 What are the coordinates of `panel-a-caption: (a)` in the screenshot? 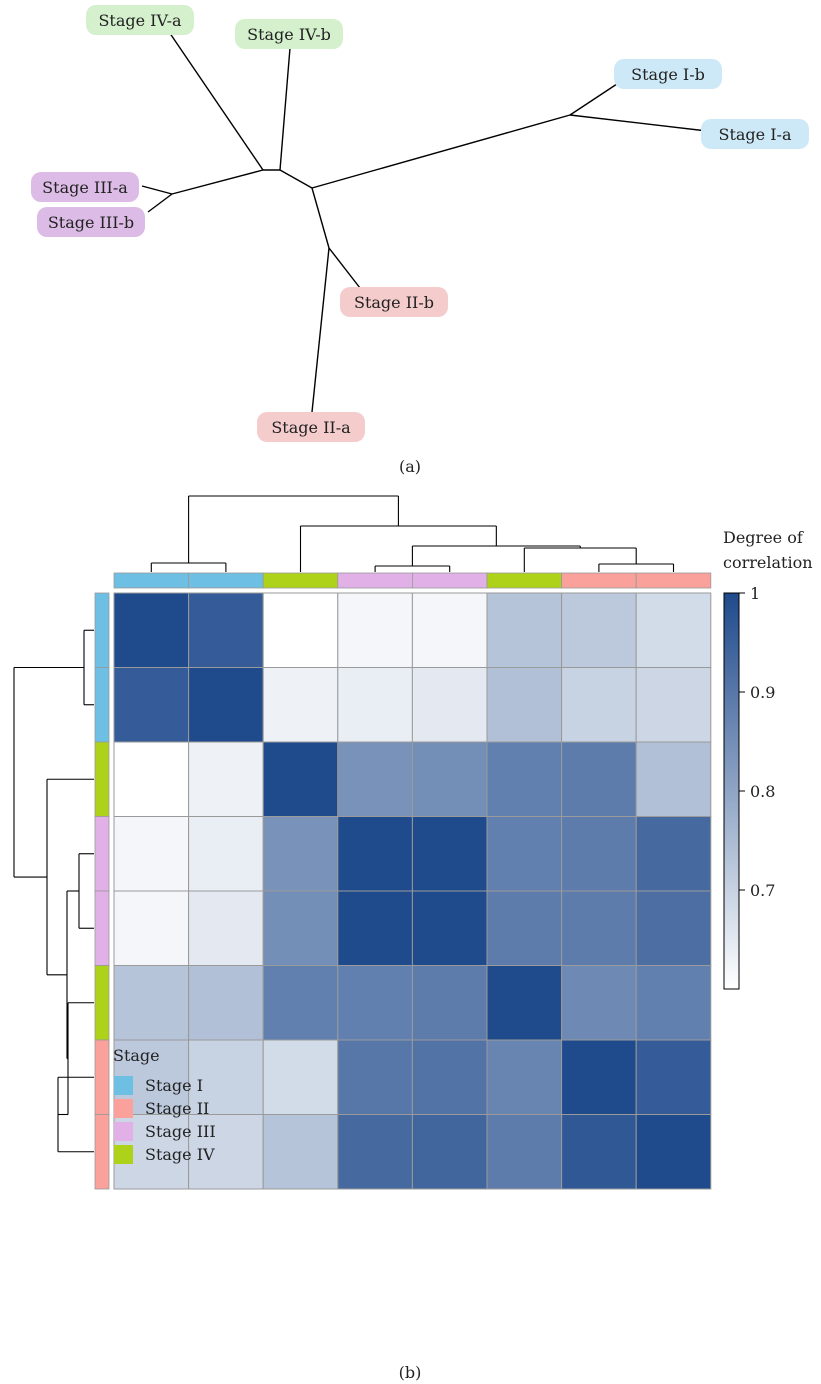 It's located at (410, 466).